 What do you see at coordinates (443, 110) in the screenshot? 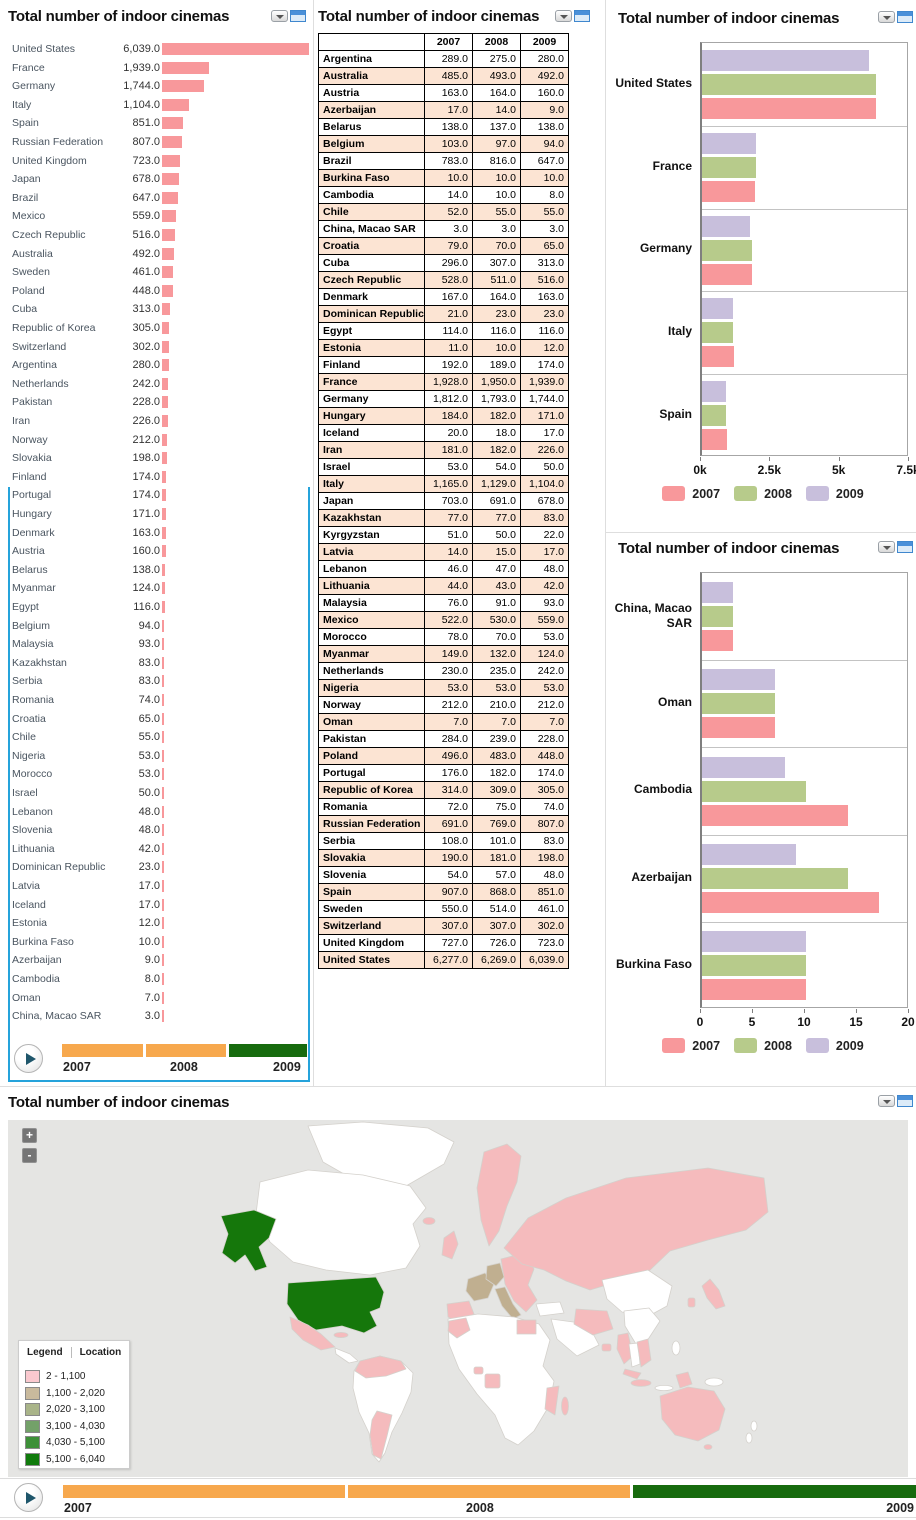
I see `table-row: Azerbaijan 17.0 14.0 9.0` at bounding box center [443, 110].